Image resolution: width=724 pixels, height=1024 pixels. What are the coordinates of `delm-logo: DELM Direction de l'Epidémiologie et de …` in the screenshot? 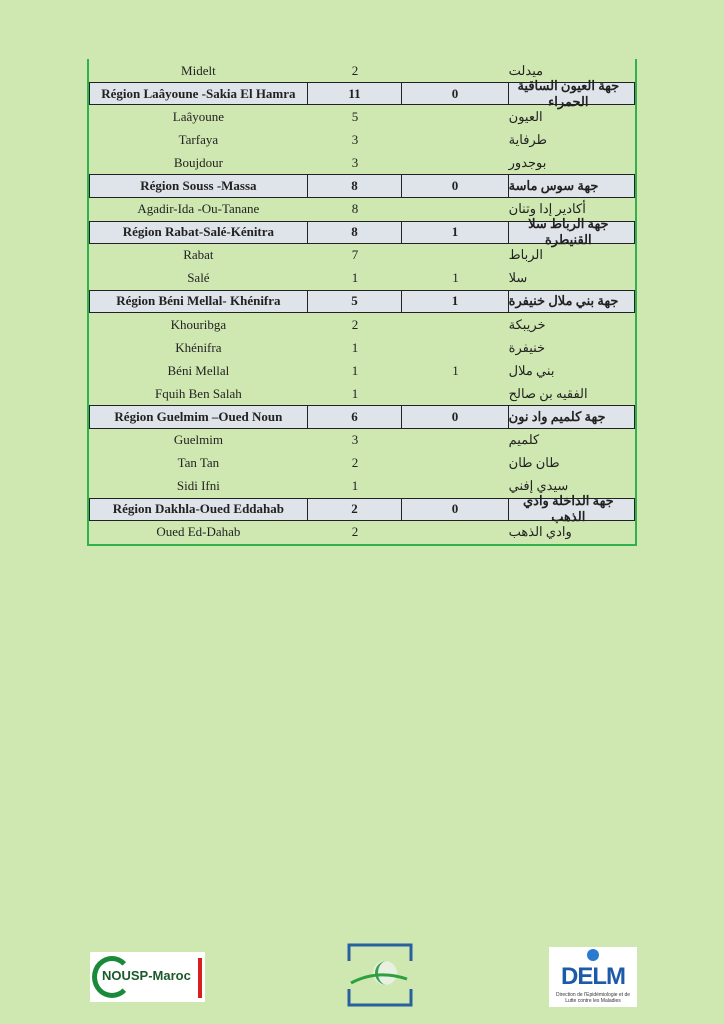 It's located at (593, 977).